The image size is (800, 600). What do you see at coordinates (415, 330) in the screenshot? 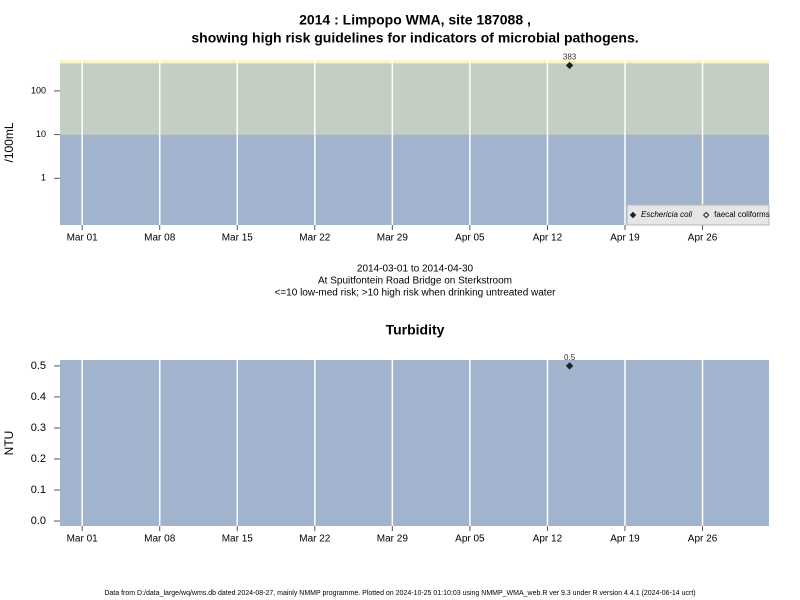
I see `chart-title: Turbidity` at bounding box center [415, 330].